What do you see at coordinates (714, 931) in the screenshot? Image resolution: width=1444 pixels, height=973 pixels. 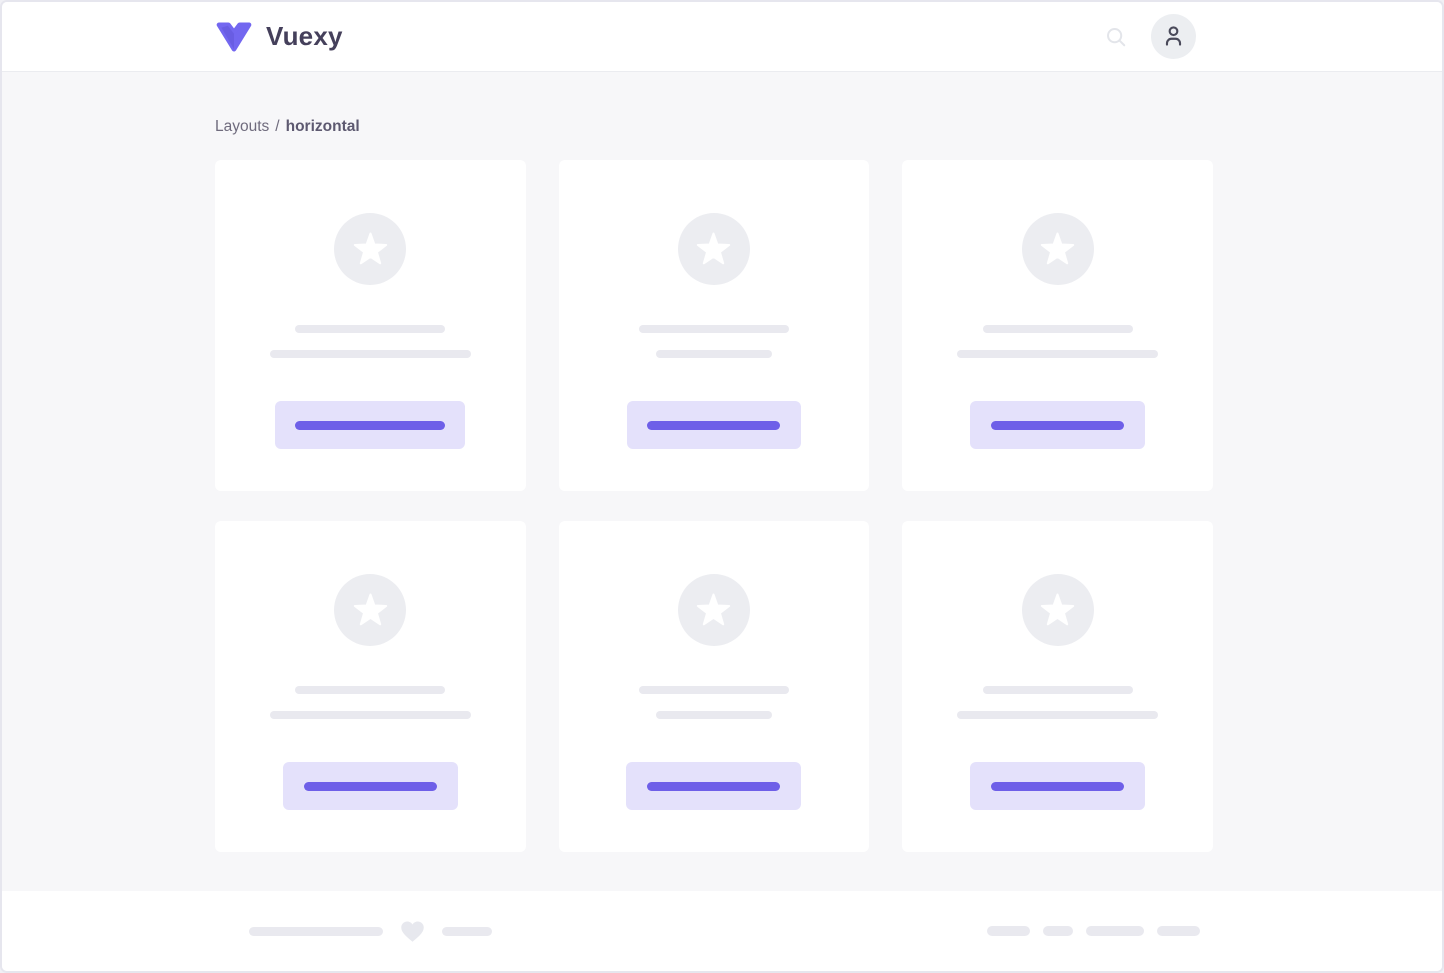 I see `footer-inner` at bounding box center [714, 931].